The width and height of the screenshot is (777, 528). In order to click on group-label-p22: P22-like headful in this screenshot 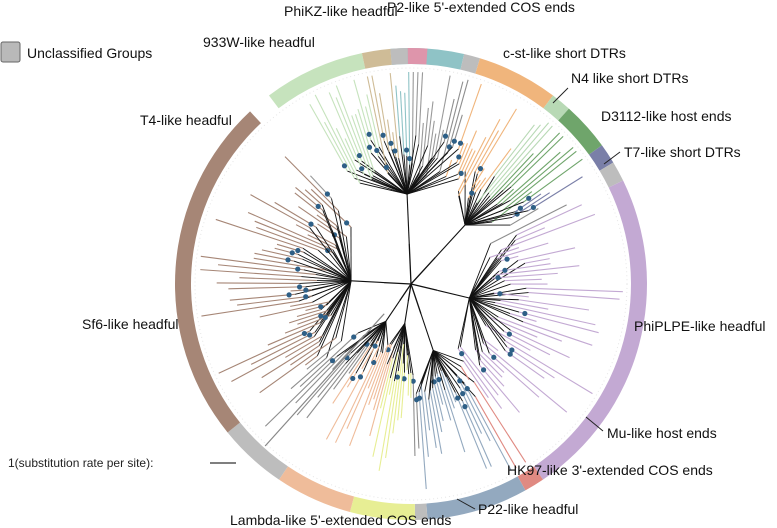, I will do `click(528, 509)`.